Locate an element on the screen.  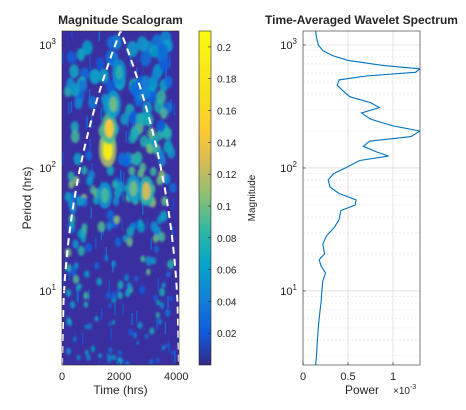
colorbar-tick-label: 0.1 is located at coordinates (224, 207).